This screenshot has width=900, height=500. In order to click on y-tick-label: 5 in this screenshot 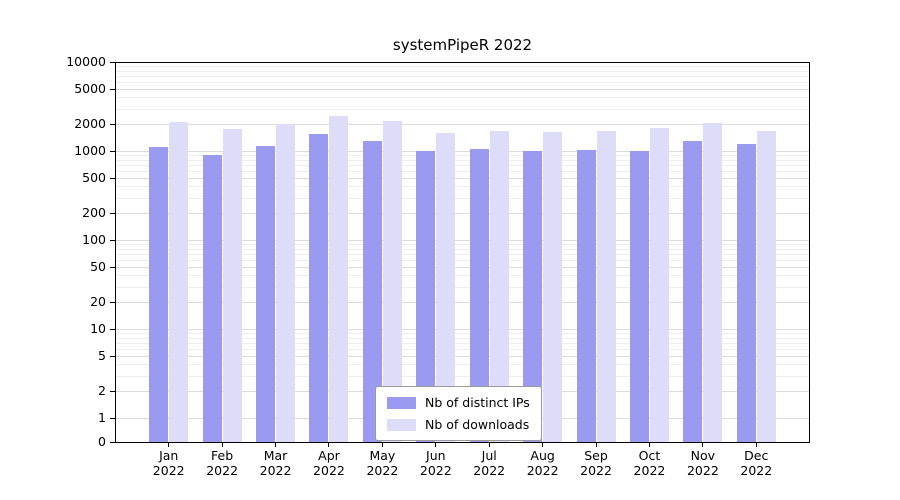, I will do `click(102, 355)`.